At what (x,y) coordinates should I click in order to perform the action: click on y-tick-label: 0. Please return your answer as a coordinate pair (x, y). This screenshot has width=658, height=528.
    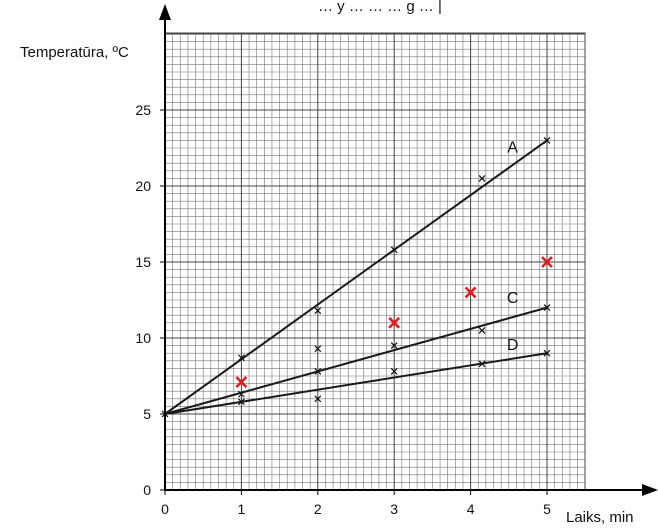
    Looking at the image, I should click on (147, 490).